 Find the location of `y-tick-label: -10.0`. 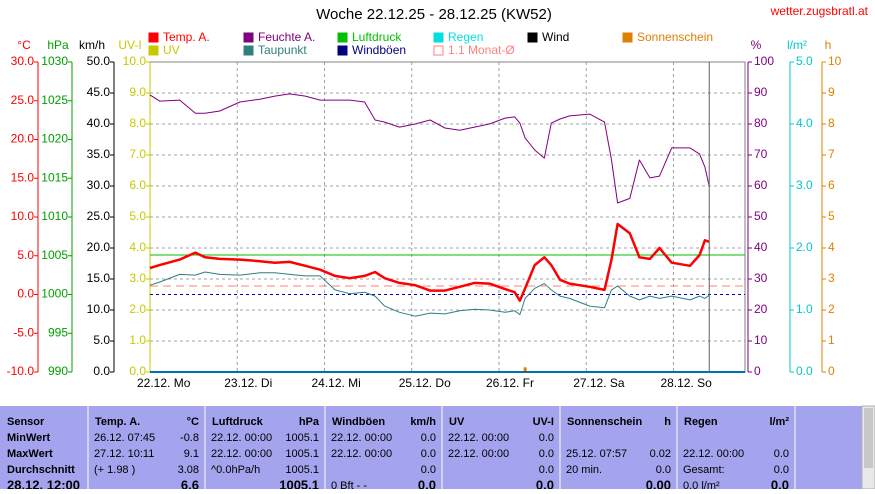

y-tick-label: -10.0 is located at coordinates (21, 371).